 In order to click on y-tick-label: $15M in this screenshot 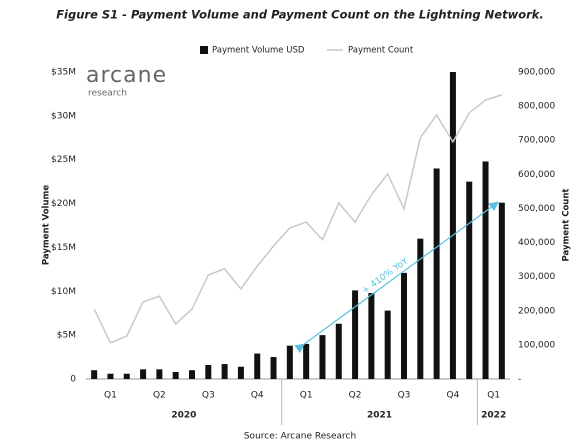, I will do `click(63, 248)`.